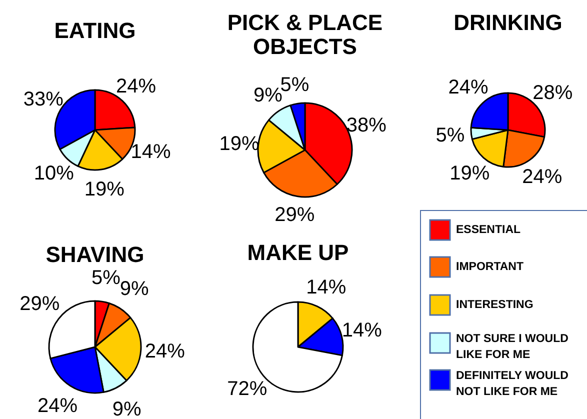 The image size is (587, 419). What do you see at coordinates (43, 99) in the screenshot?
I see `data-label: 33%` at bounding box center [43, 99].